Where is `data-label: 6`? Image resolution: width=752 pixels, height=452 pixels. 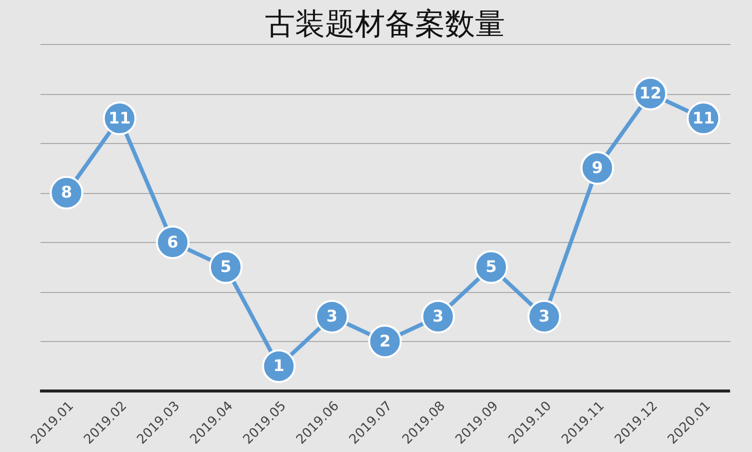
data-label: 6 is located at coordinates (172, 242).